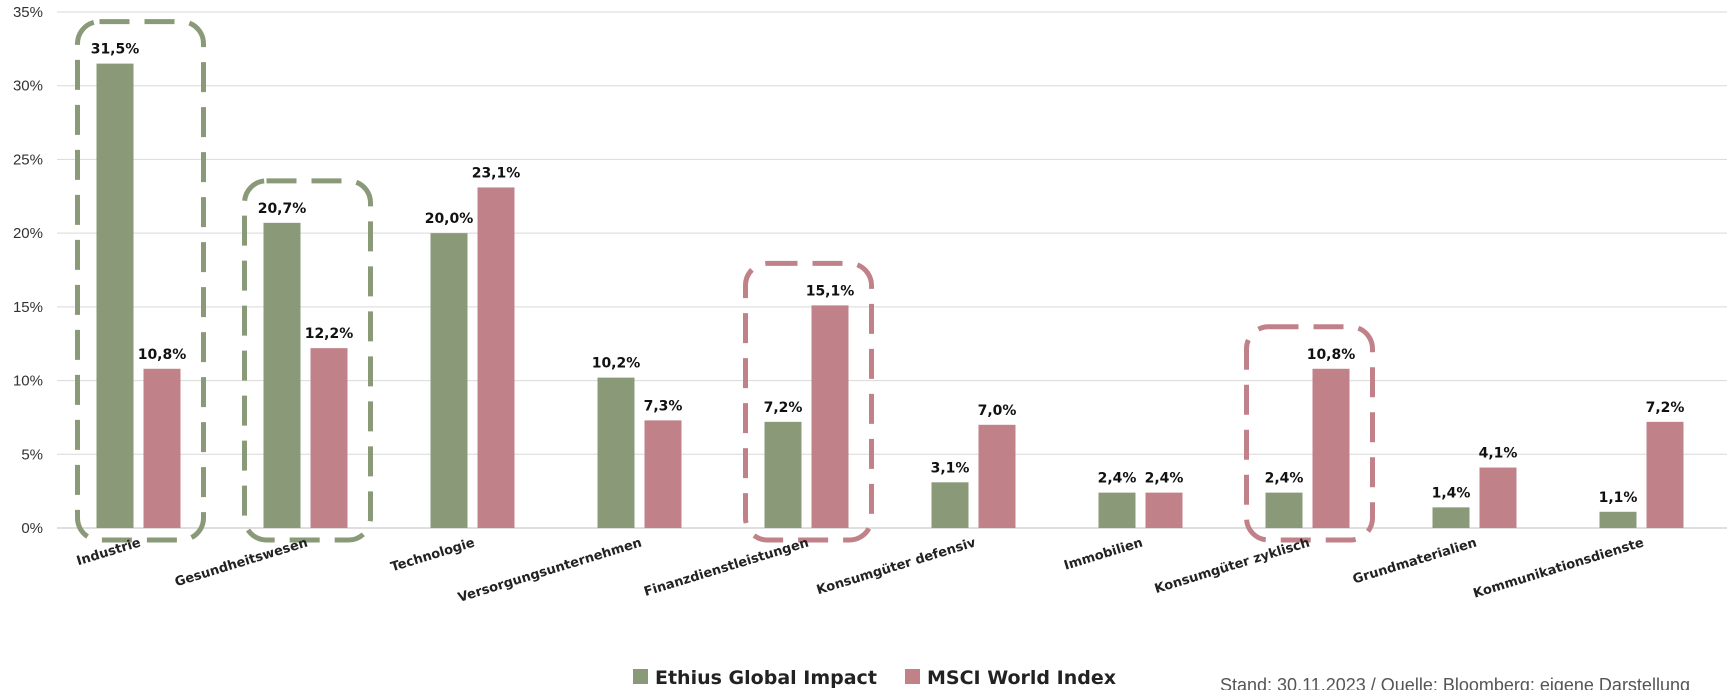  What do you see at coordinates (1451, 493) in the screenshot?
I see `data-label: 1,4%` at bounding box center [1451, 493].